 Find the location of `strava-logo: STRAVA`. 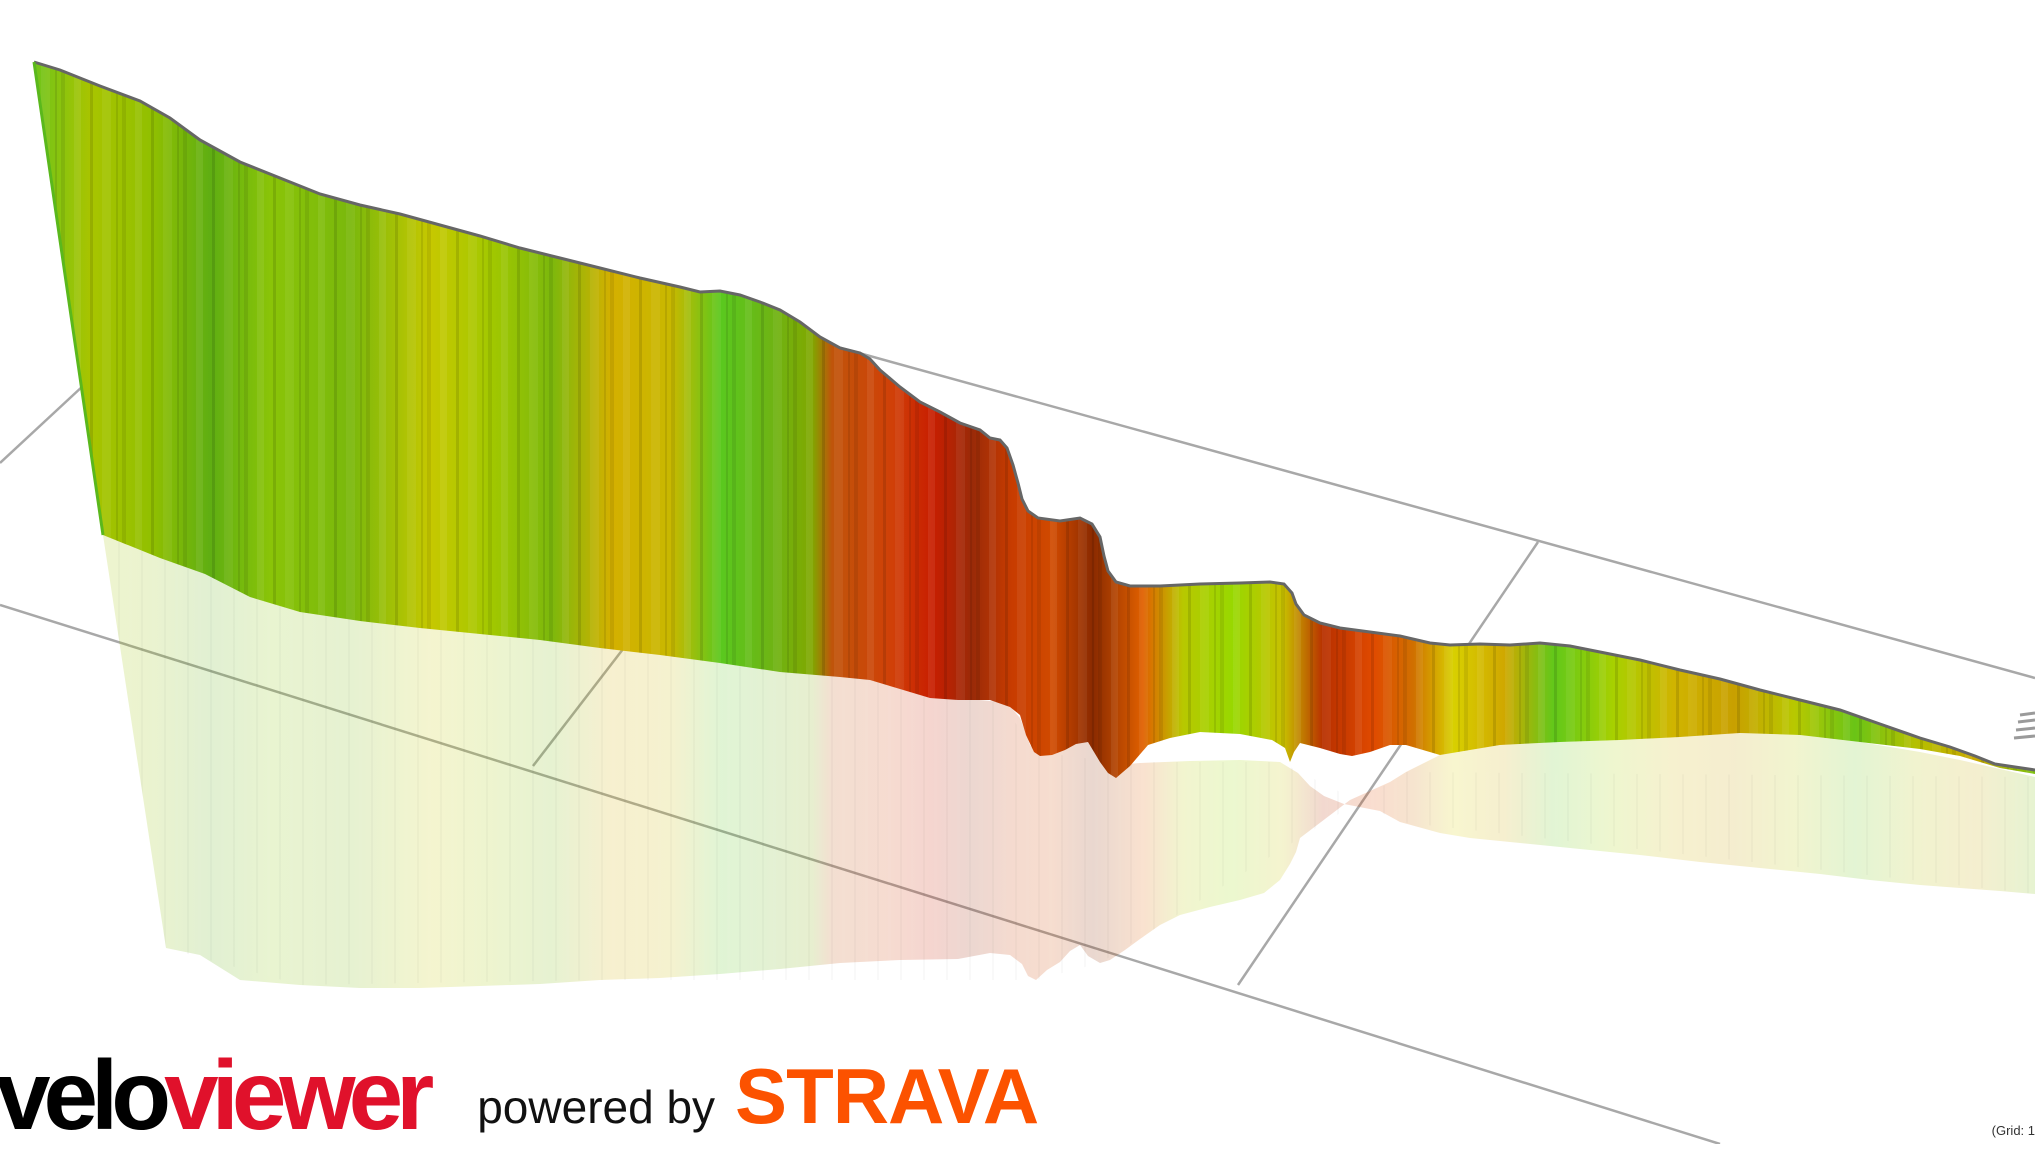

strava-logo: STRAVA is located at coordinates (887, 1096).